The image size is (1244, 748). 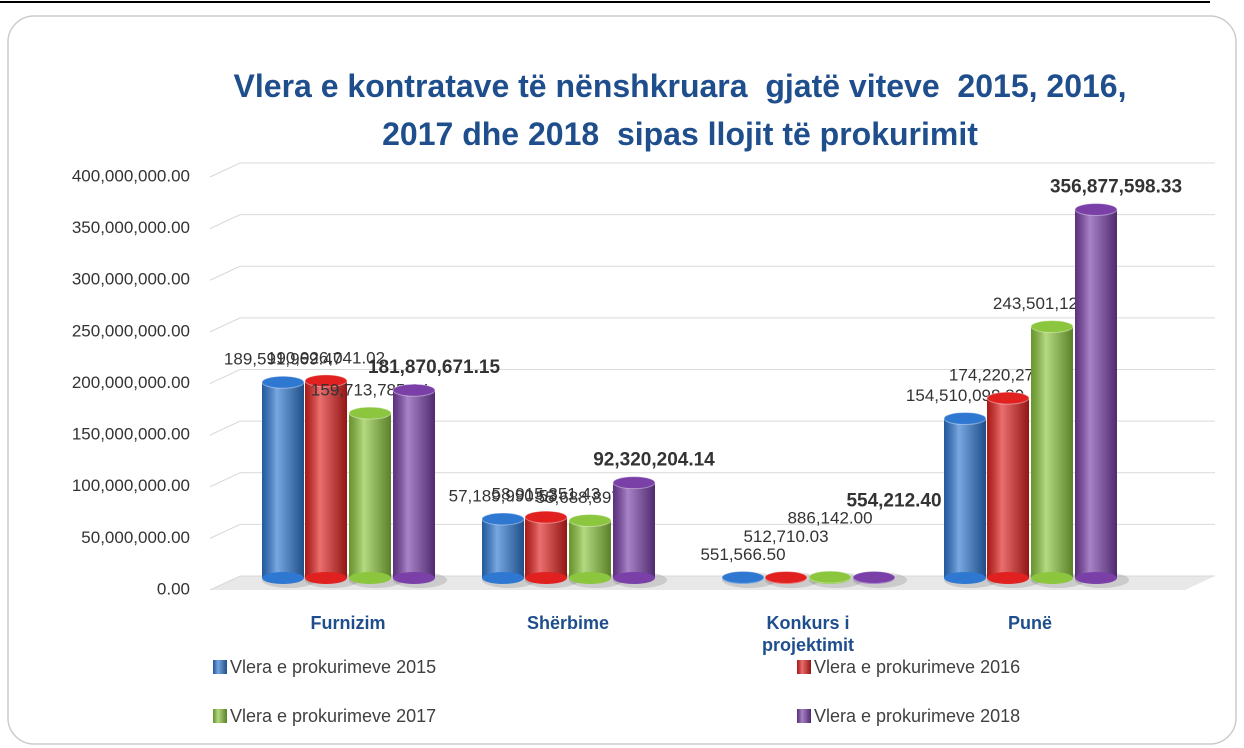 I want to click on value-label: 554,212.40, so click(x=893, y=500).